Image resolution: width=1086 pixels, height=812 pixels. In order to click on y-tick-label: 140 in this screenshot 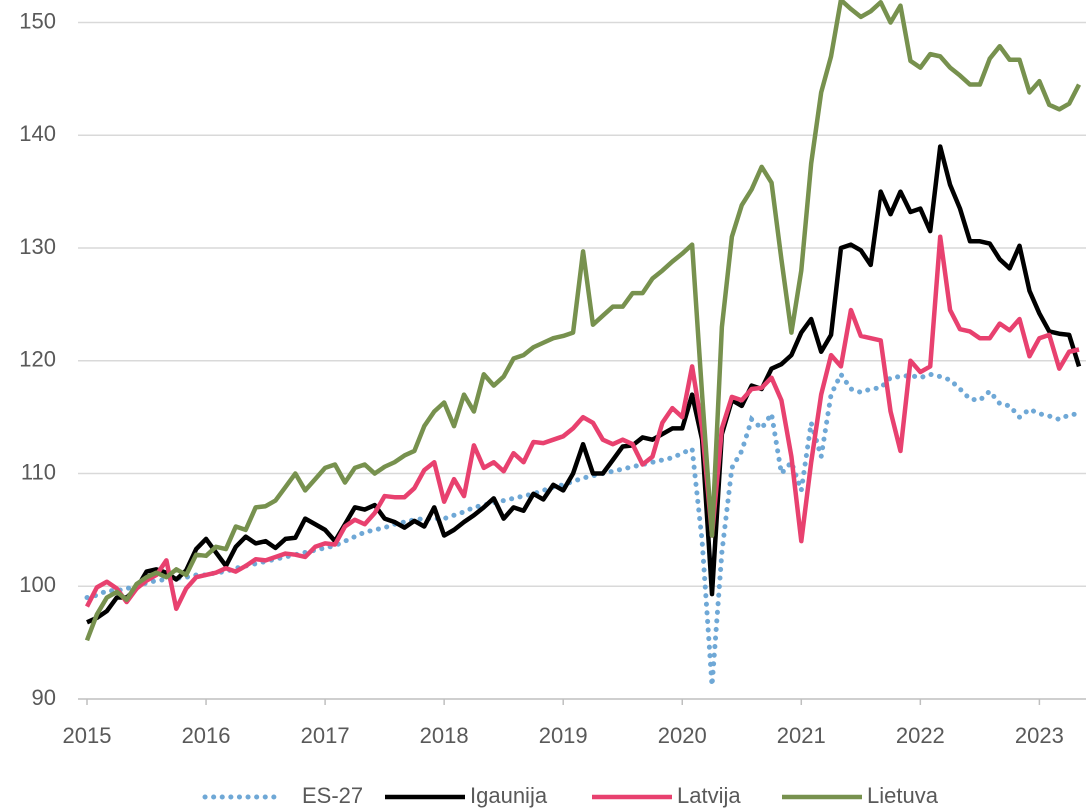, I will do `click(37, 133)`.